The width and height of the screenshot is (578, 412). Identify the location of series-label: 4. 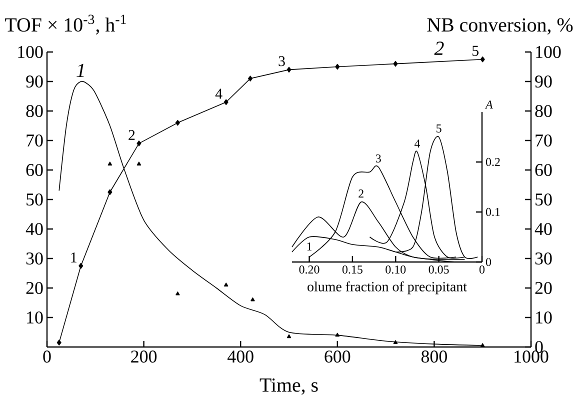
(417, 144).